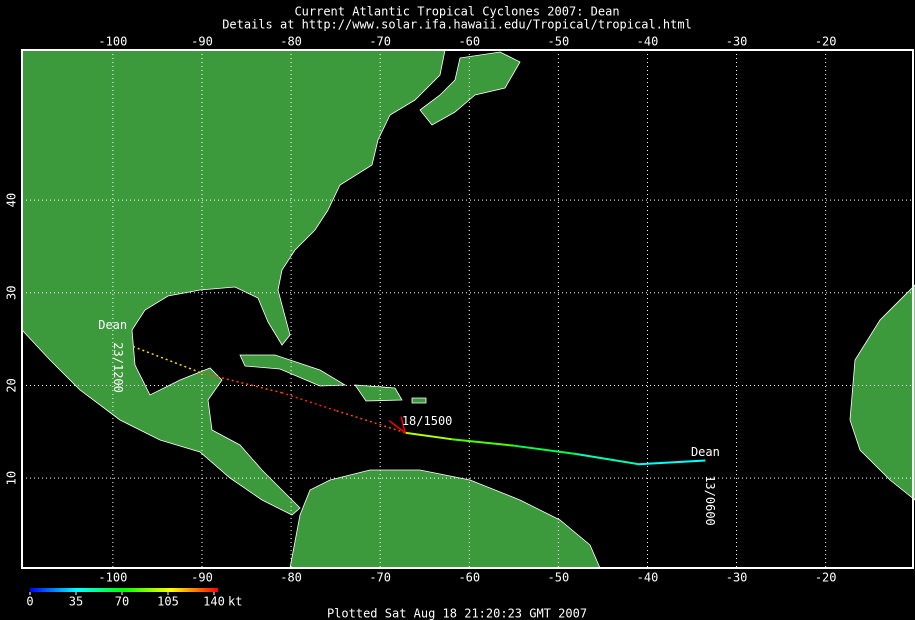 This screenshot has height=620, width=915. What do you see at coordinates (826, 42) in the screenshot?
I see `x-tick-label-top: -20` at bounding box center [826, 42].